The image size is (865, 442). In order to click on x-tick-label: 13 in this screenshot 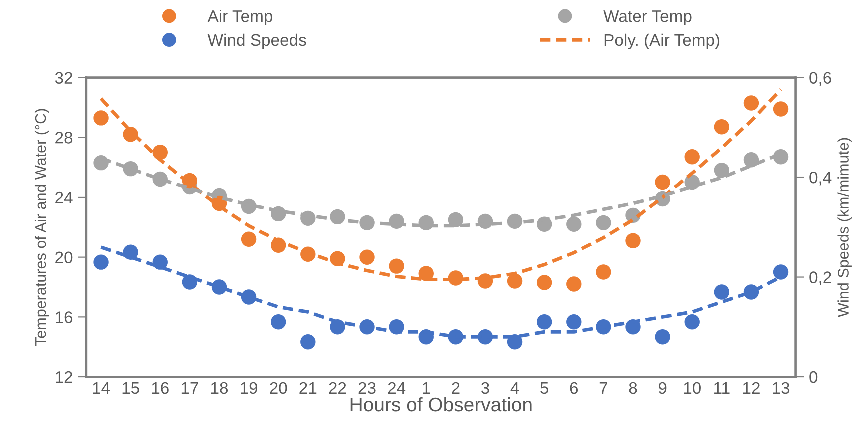, I will do `click(781, 388)`.